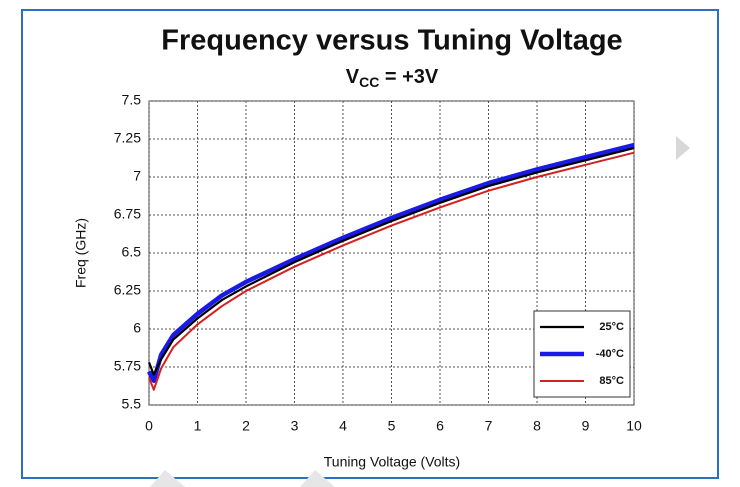 This screenshot has height=487, width=740. I want to click on x-tick-label: 3, so click(295, 426).